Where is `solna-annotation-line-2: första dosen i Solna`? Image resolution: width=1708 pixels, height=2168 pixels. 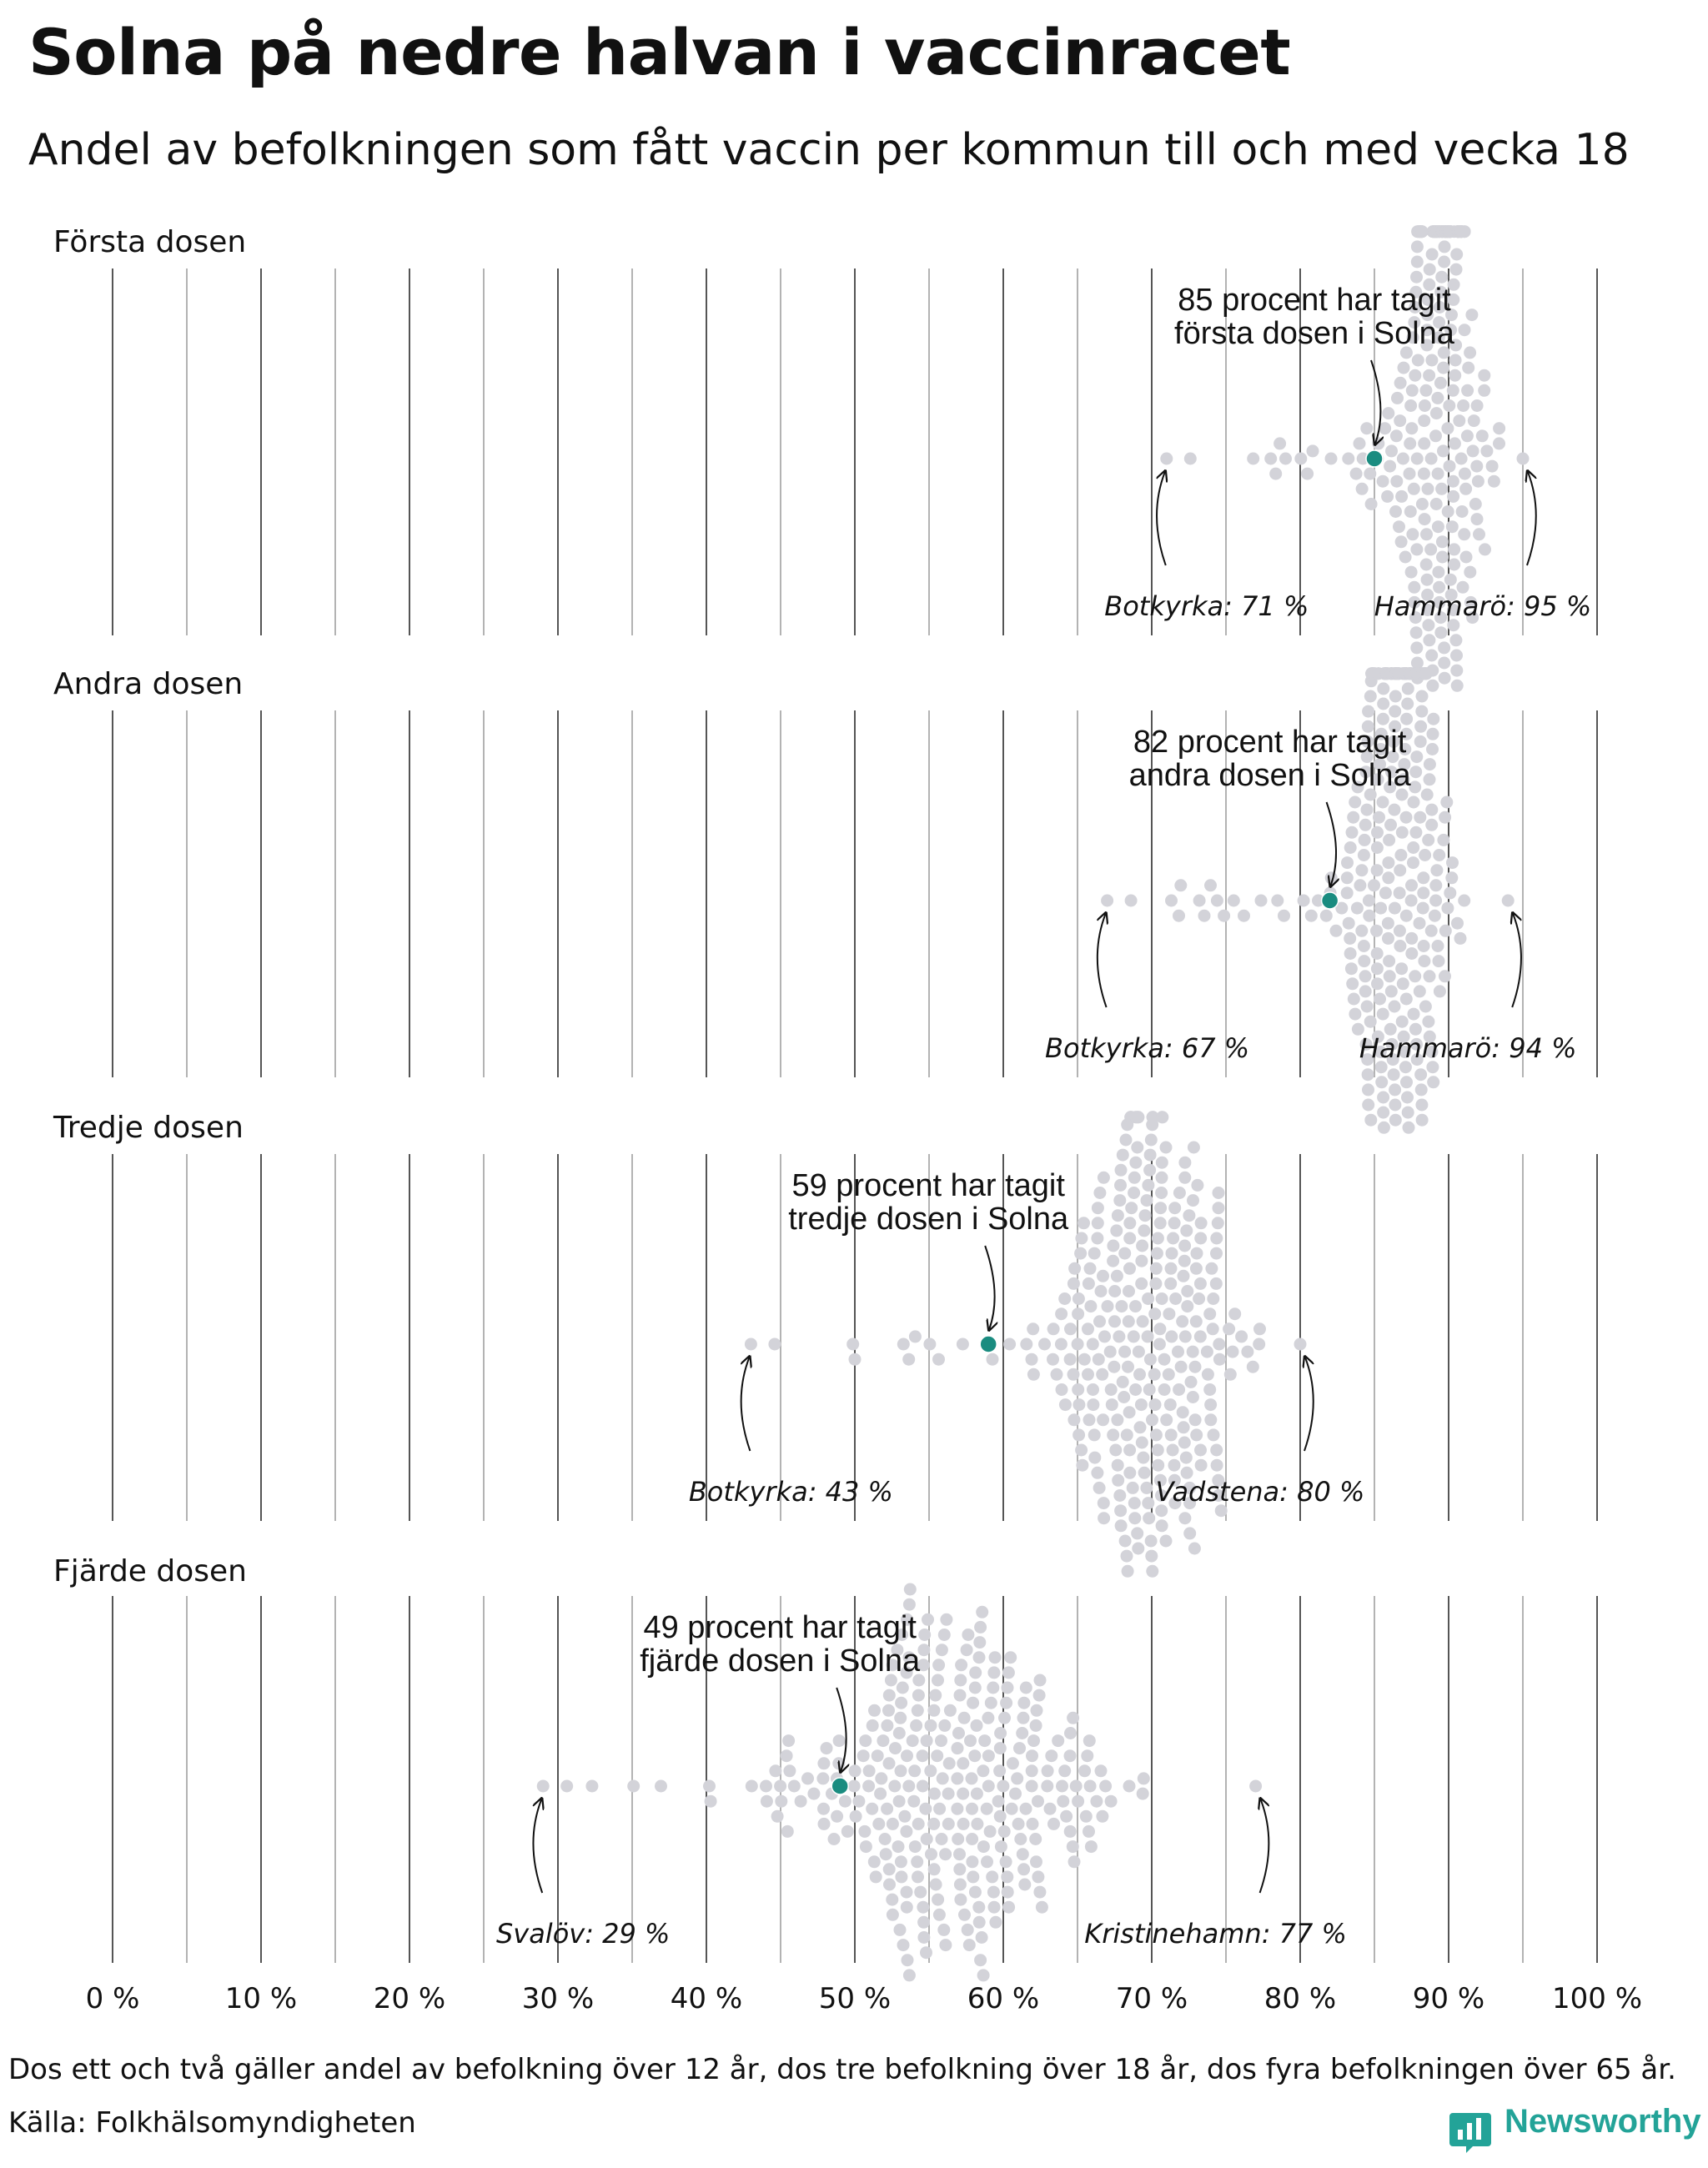
solna-annotation-line-2: första dosen i Solna is located at coordinates (1314, 333).